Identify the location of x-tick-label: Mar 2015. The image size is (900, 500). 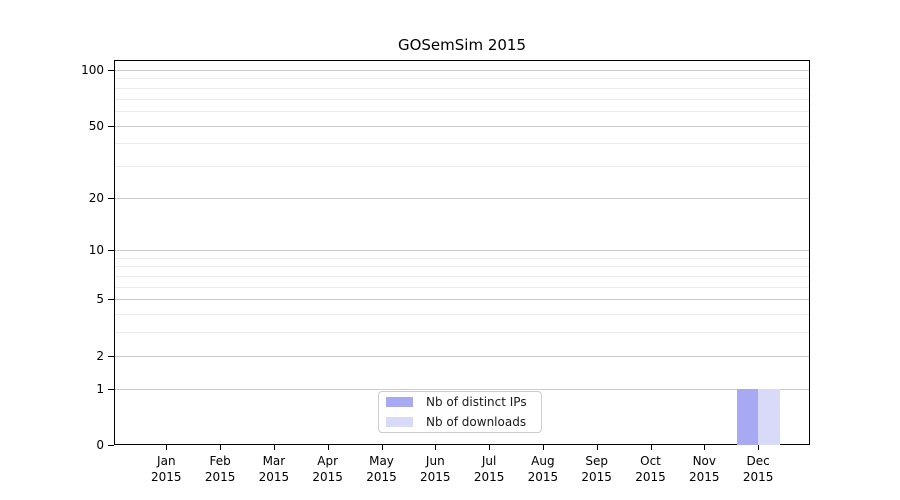
(274, 469).